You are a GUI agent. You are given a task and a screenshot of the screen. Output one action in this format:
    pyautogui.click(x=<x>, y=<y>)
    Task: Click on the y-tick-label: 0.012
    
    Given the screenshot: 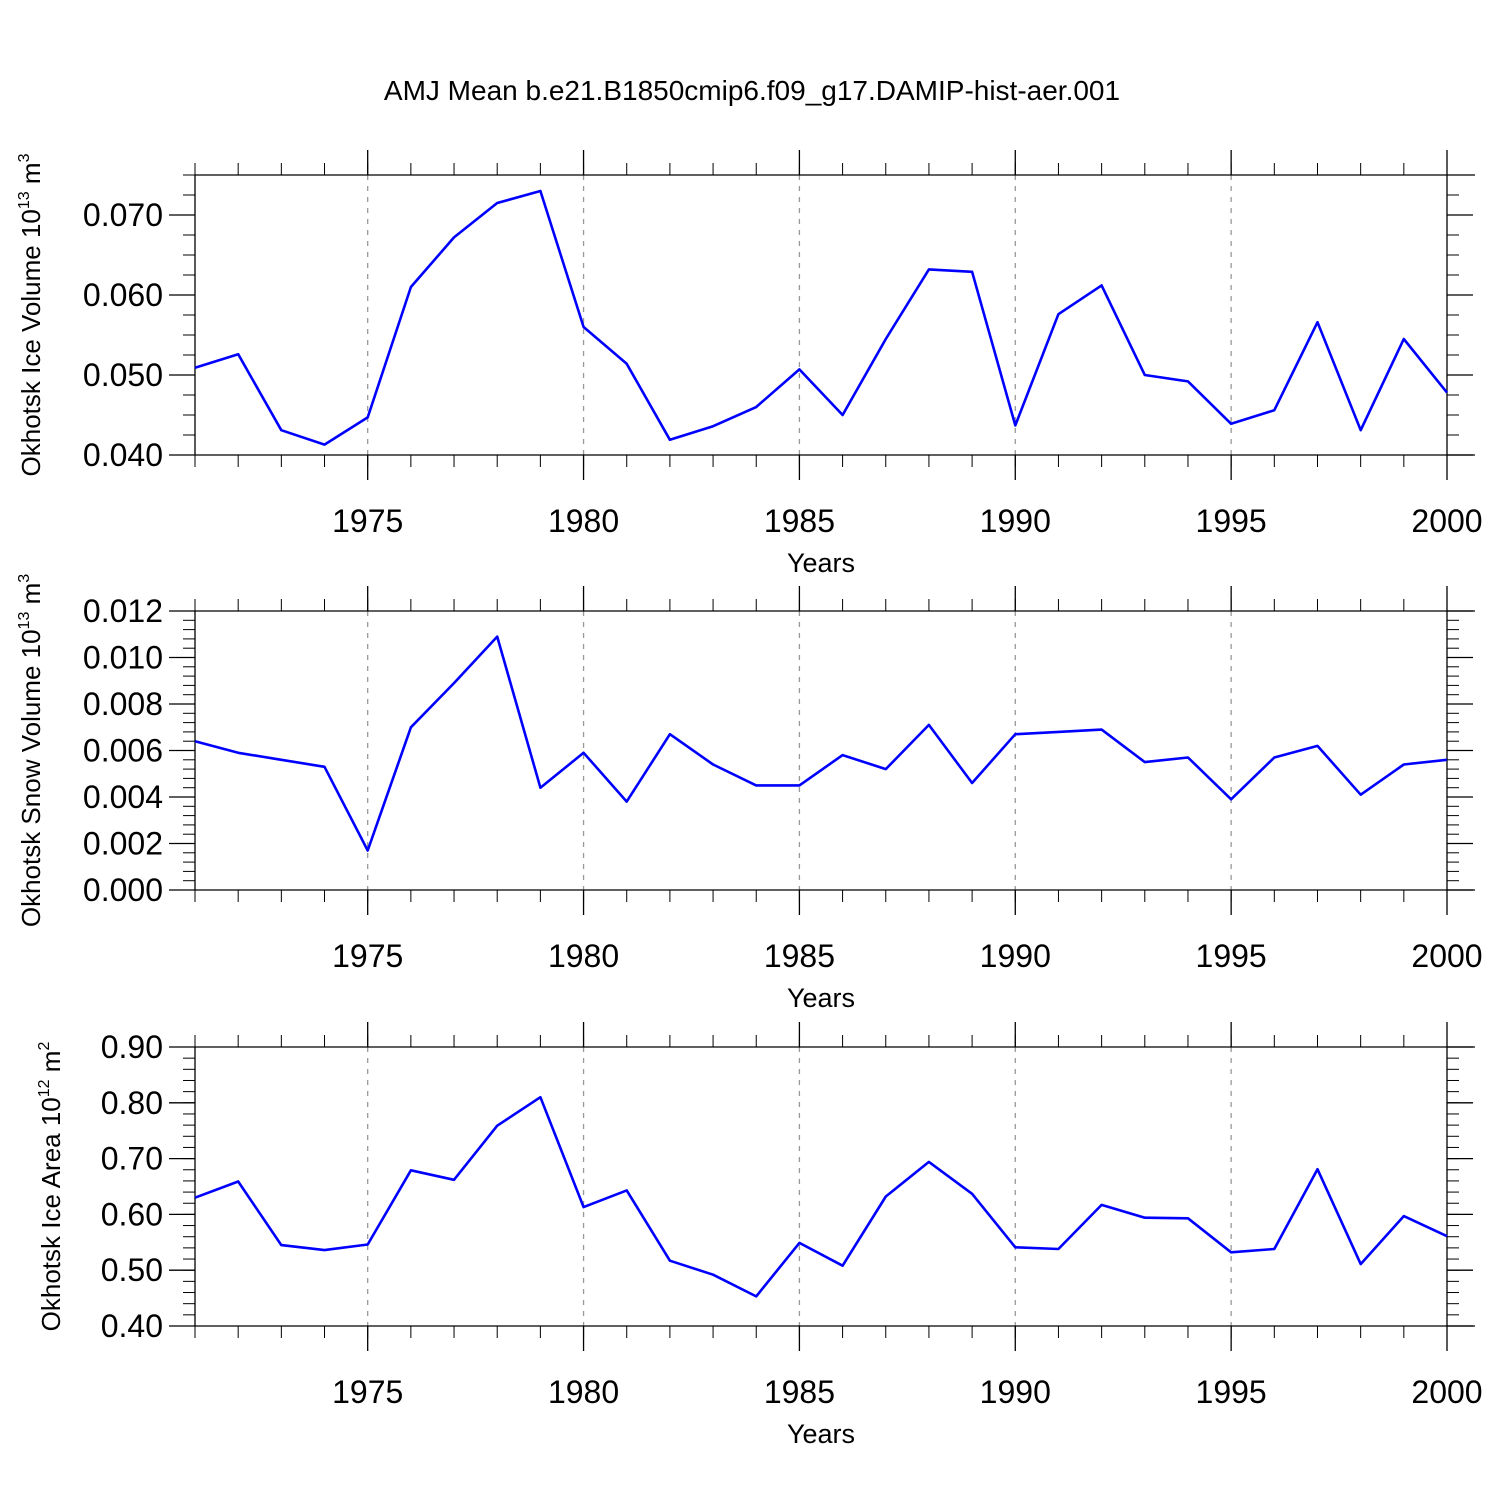 What is the action you would take?
    pyautogui.click(x=123, y=611)
    